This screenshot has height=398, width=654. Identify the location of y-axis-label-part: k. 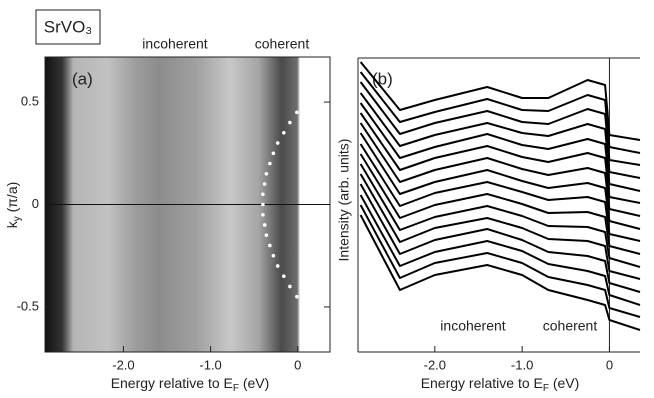
(12, 224).